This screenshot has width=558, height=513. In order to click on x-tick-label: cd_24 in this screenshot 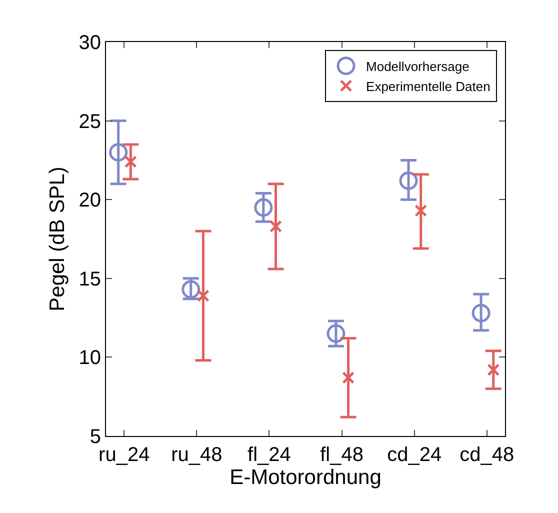, I will do `click(414, 455)`.